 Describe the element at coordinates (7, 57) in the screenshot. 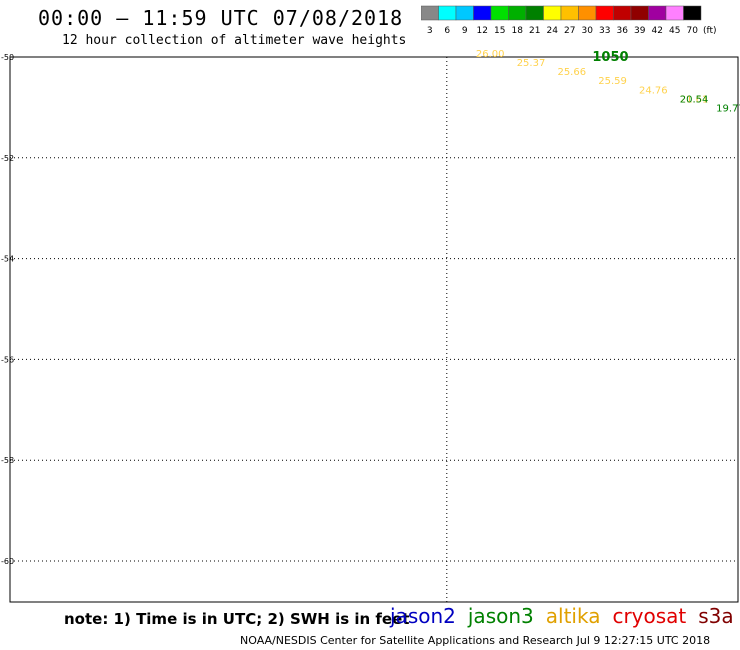

I see `lat-tick-label: -50` at that location.